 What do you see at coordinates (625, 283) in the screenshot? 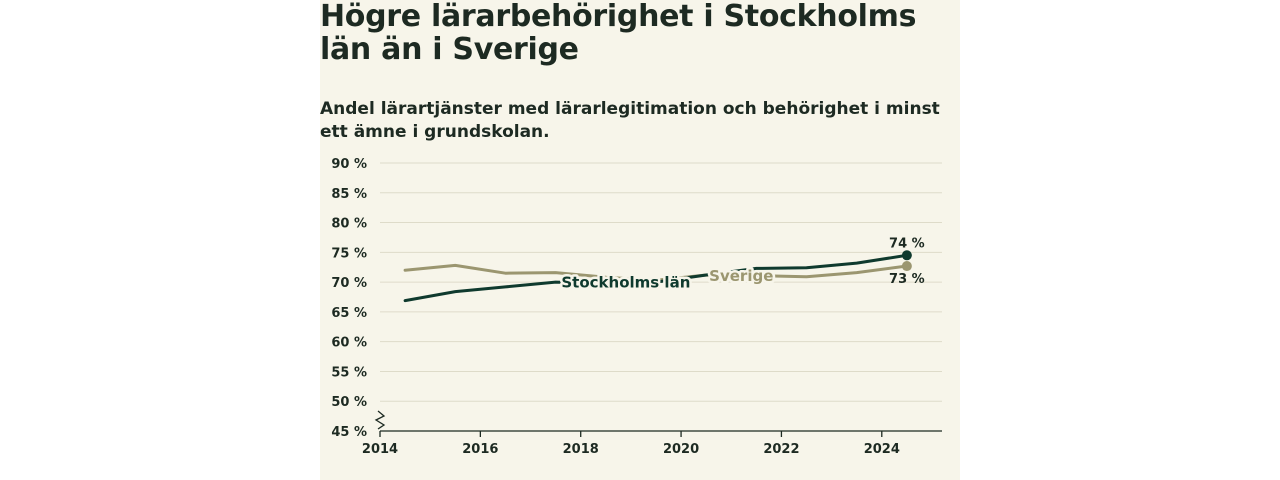
I see `series-label-stockholms-lan: Stockholms län` at bounding box center [625, 283].